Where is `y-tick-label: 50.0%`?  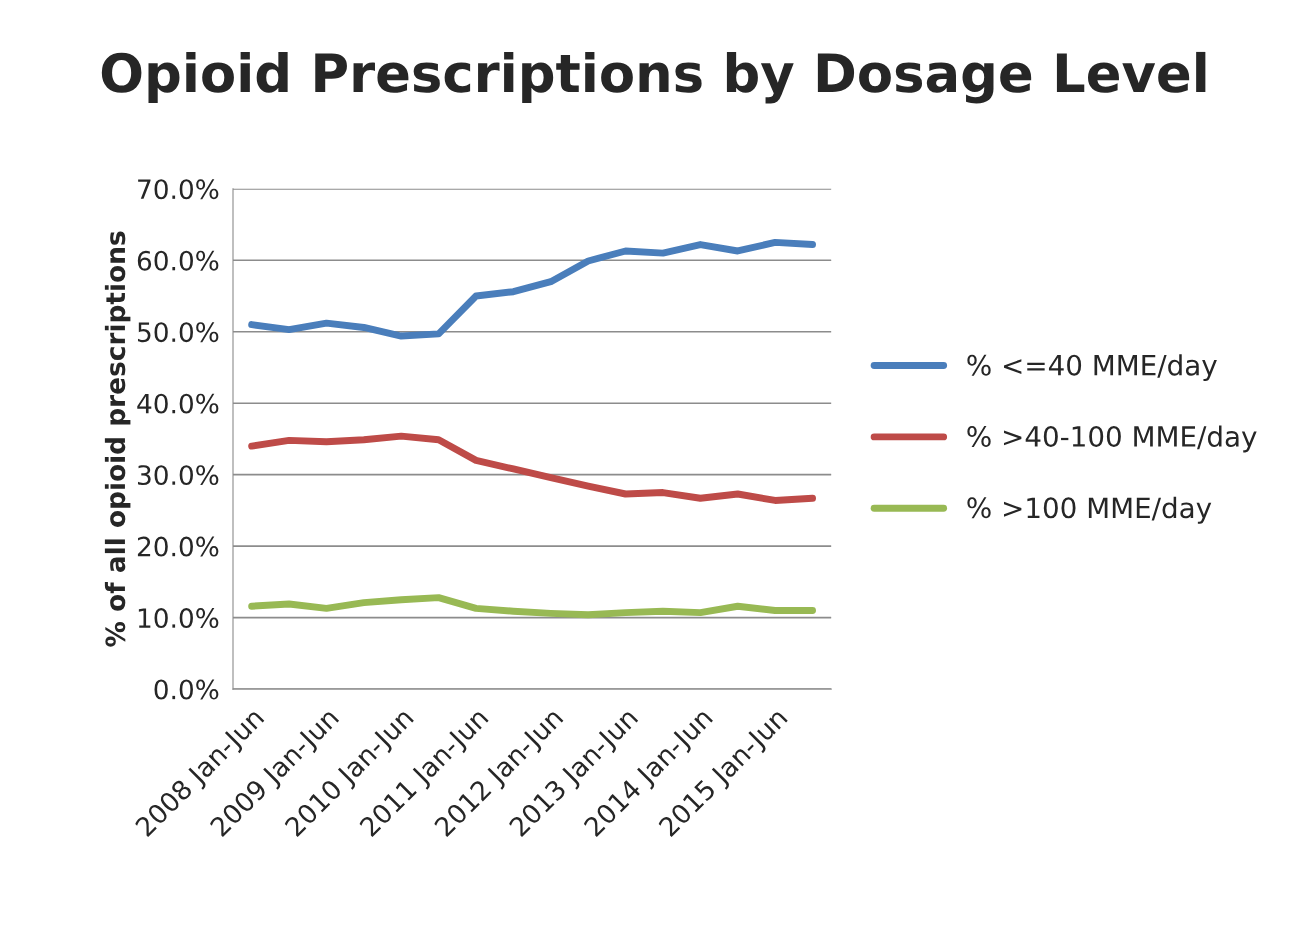
y-tick-label: 50.0% is located at coordinates (178, 332).